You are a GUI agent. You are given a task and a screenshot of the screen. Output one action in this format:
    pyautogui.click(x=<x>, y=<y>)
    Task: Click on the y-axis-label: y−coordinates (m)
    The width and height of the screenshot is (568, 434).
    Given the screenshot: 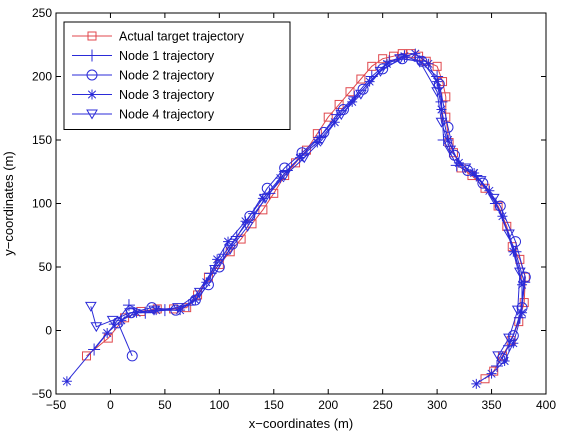 What is the action you would take?
    pyautogui.click(x=8, y=203)
    